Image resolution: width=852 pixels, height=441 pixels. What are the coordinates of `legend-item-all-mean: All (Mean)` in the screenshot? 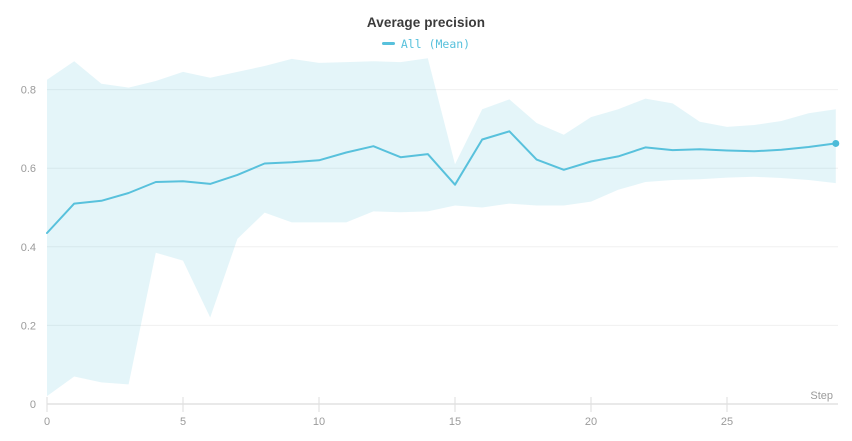 It's located at (426, 43).